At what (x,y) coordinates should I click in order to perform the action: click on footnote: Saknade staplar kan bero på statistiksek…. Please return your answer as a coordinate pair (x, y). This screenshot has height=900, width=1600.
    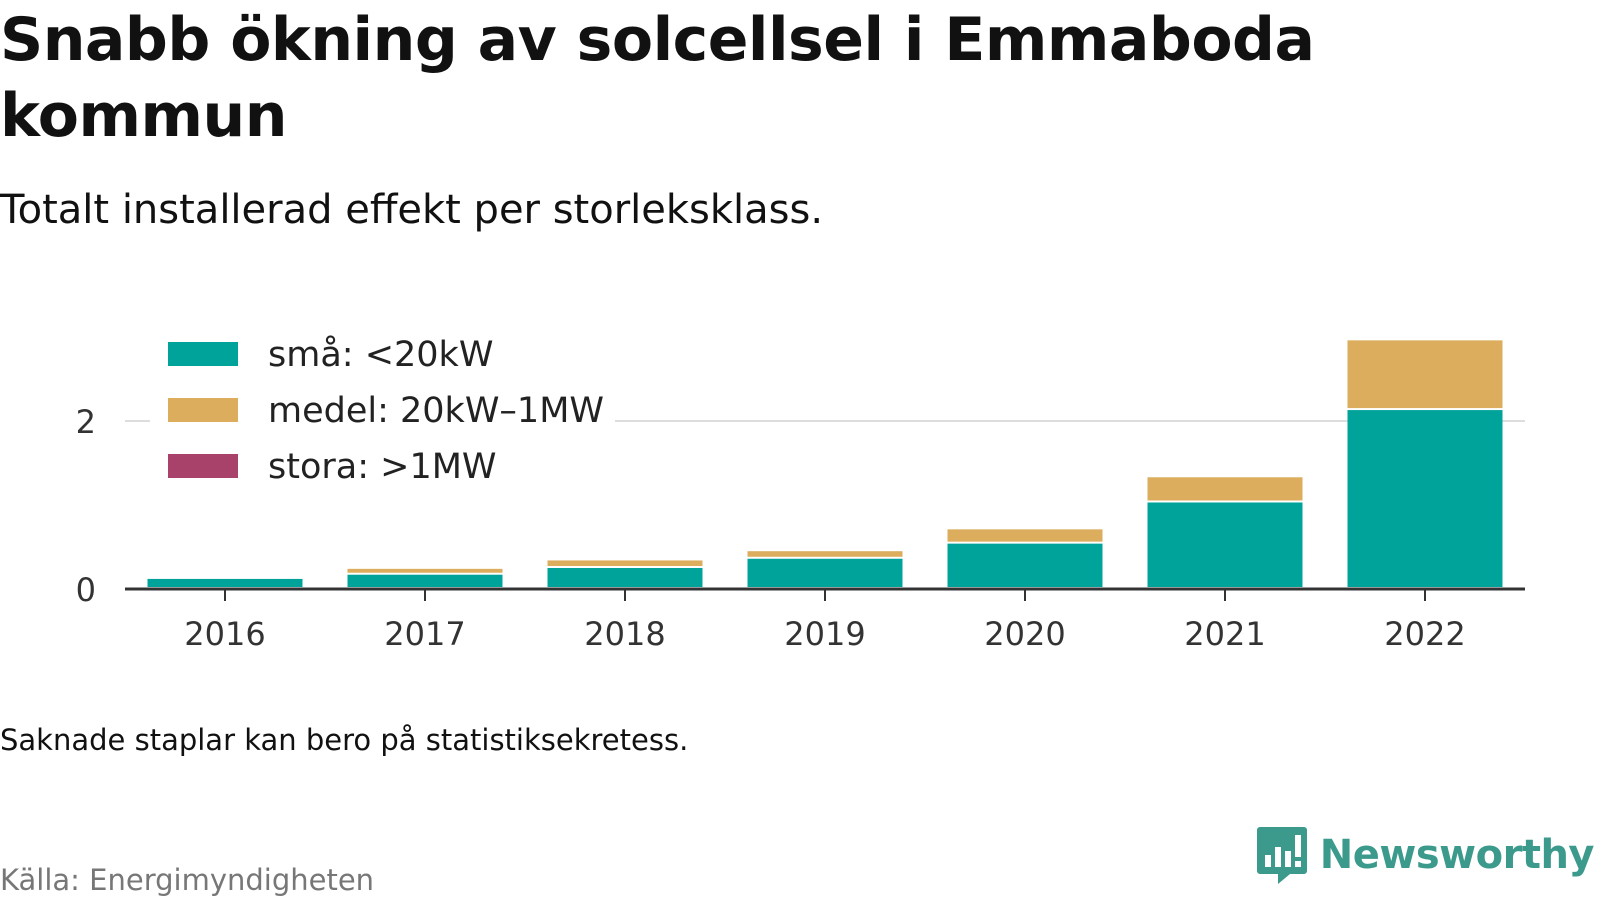
    Looking at the image, I should click on (344, 740).